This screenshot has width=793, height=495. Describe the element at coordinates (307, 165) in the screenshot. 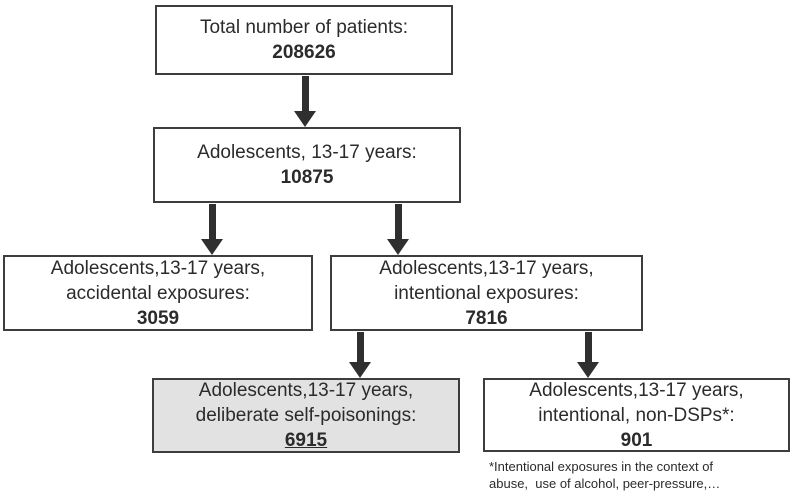

I see `flow-box-adolescents: Adolescents, 13-17 years: 10875` at that location.